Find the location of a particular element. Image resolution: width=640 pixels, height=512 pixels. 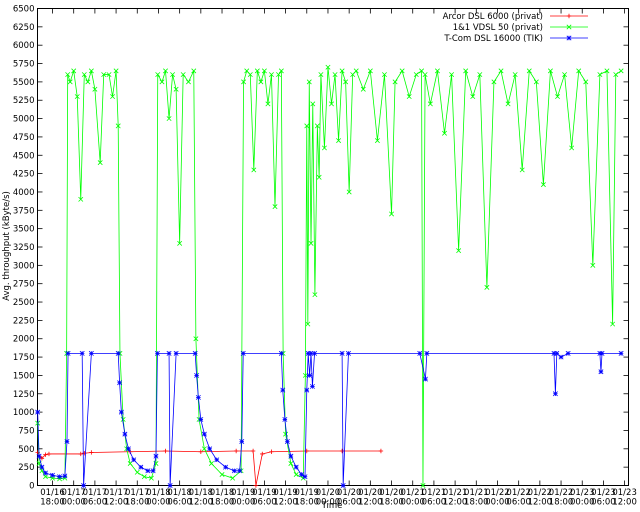

x-tick-label: 01/22 12:00 is located at coordinates (540, 498).